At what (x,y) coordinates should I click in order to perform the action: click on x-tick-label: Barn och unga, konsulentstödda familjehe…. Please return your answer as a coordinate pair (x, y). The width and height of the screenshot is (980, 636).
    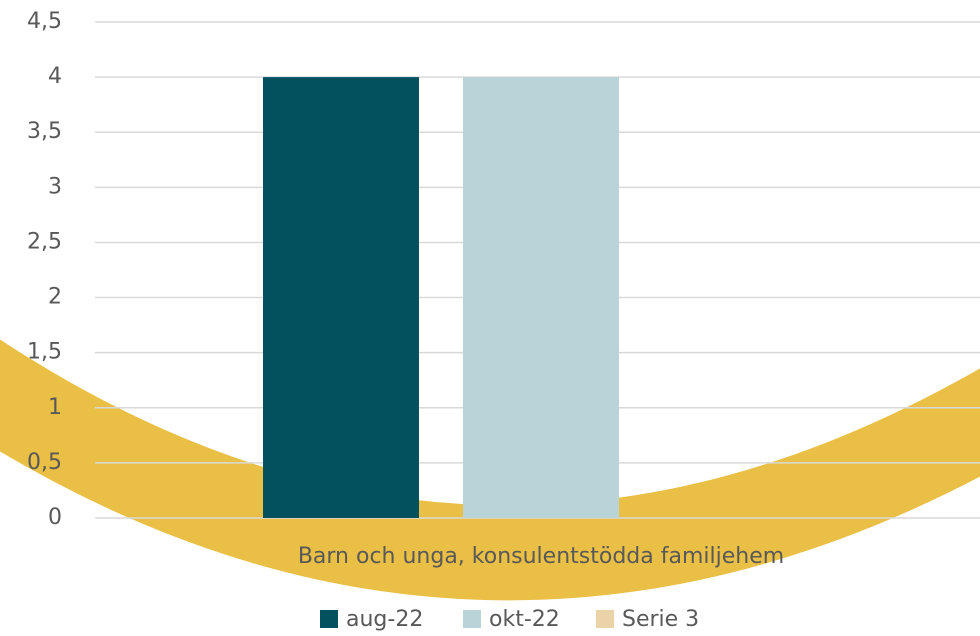
    Looking at the image, I should click on (541, 556).